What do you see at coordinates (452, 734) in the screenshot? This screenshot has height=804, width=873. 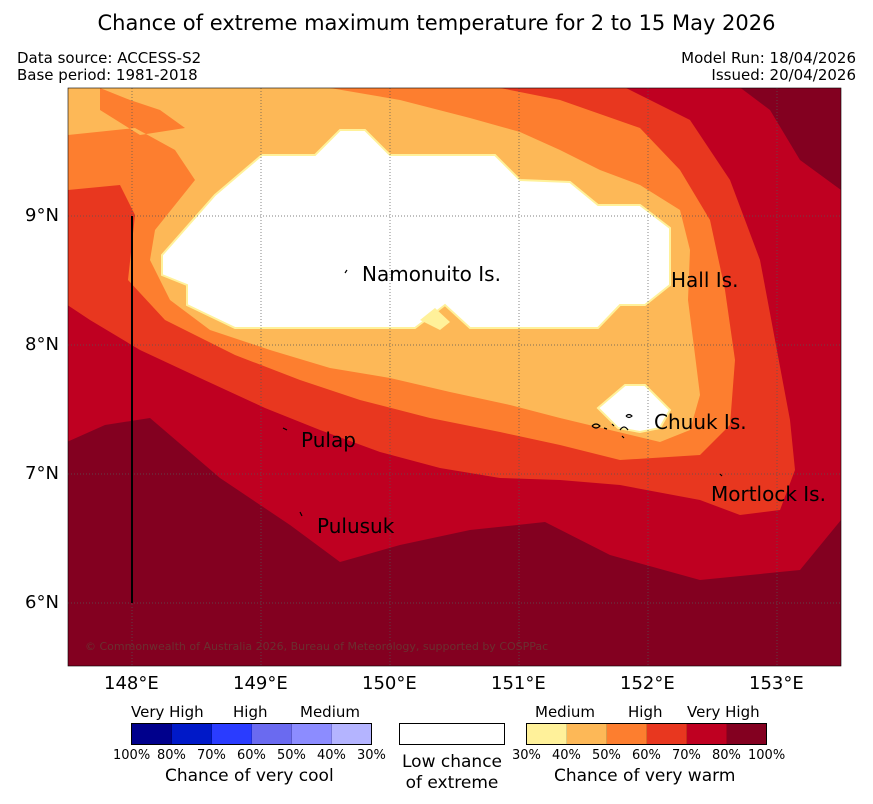 I see `neutral-swatch` at bounding box center [452, 734].